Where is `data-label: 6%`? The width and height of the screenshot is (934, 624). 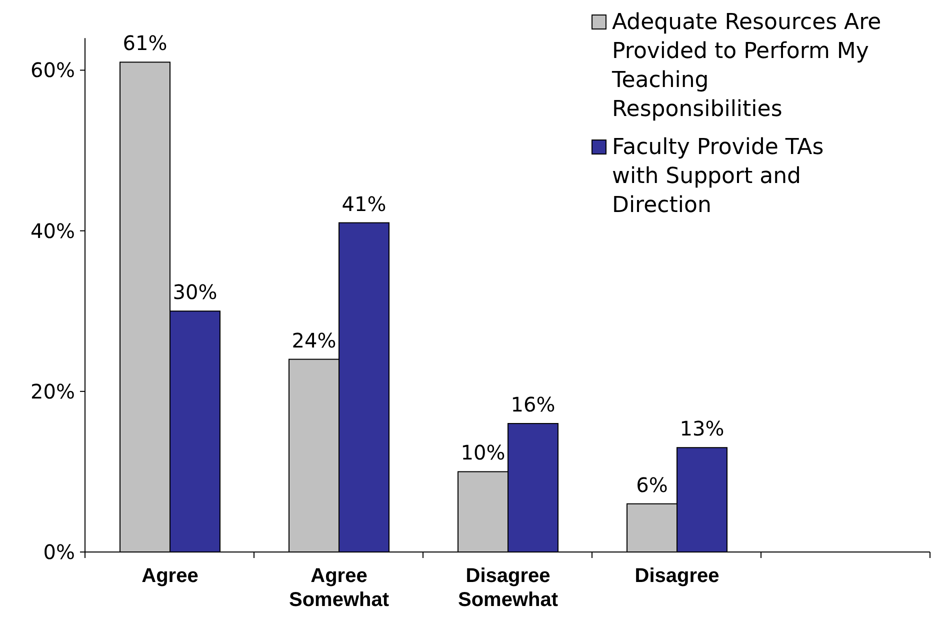 data-label: 6% is located at coordinates (652, 484).